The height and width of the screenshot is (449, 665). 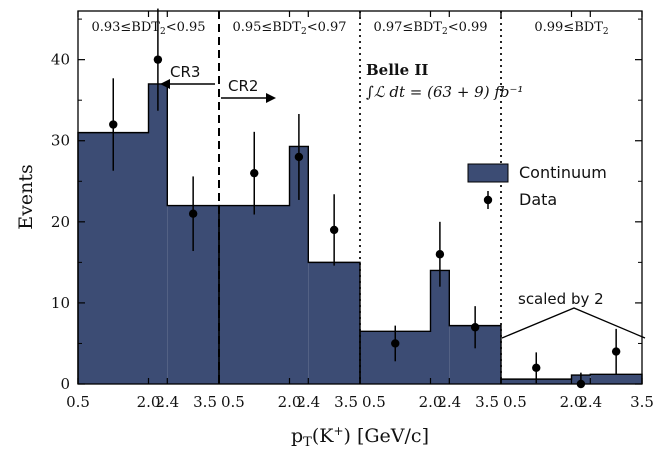 What do you see at coordinates (488, 200) in the screenshot?
I see `legend-data-marker` at bounding box center [488, 200].